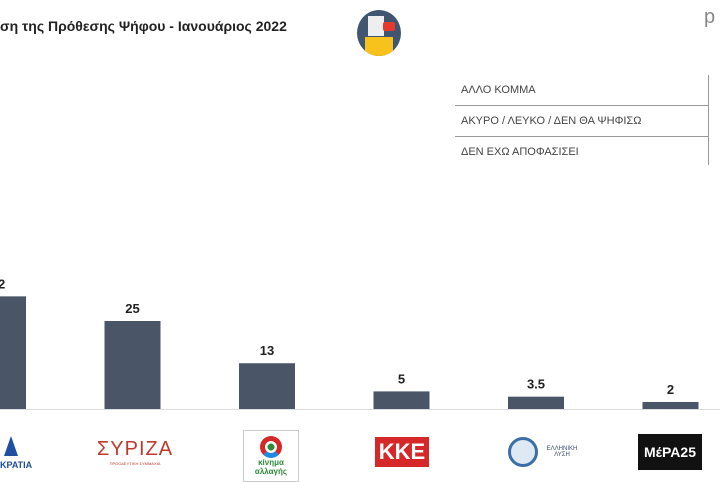 The width and height of the screenshot is (720, 482). I want to click on logo-mera25: ΜέΡΑ25, so click(670, 452).